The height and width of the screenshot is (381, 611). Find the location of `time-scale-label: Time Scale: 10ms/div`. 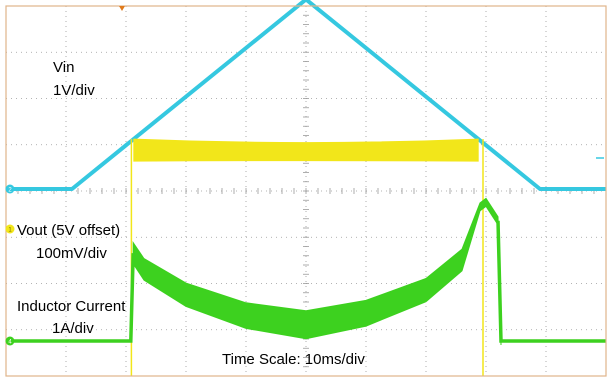

time-scale-label: Time Scale: 10ms/div is located at coordinates (293, 359).